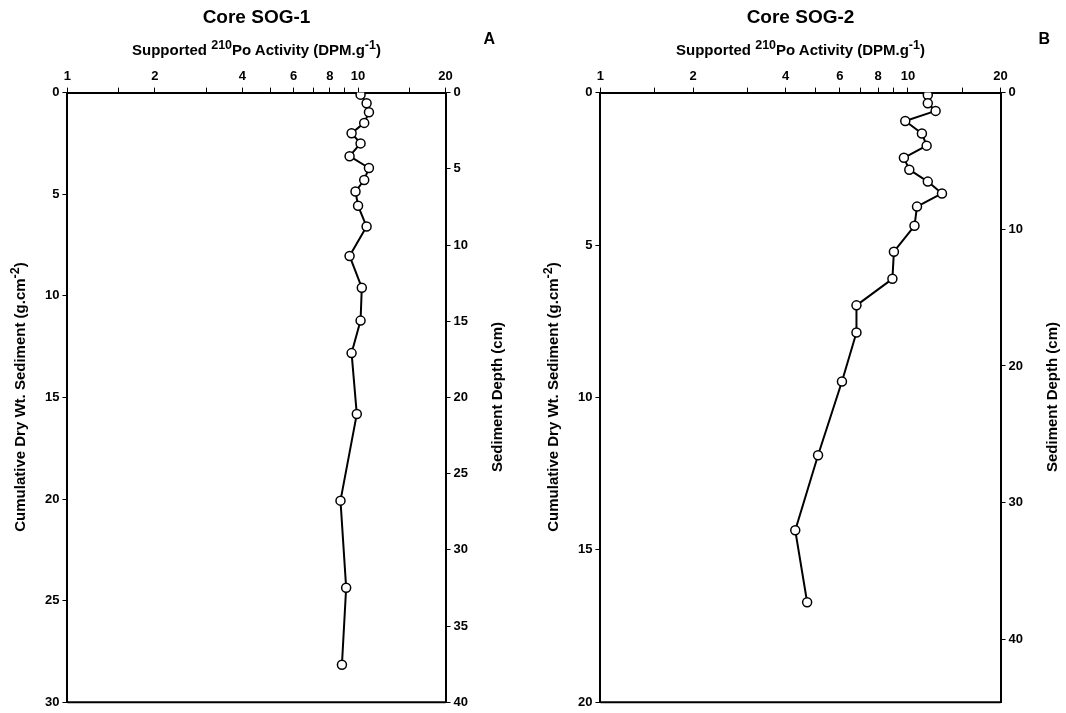 Image resolution: width=1066 pixels, height=713 pixels. What do you see at coordinates (52, 600) in the screenshot?
I see `y-tick-label: 25` at bounding box center [52, 600].